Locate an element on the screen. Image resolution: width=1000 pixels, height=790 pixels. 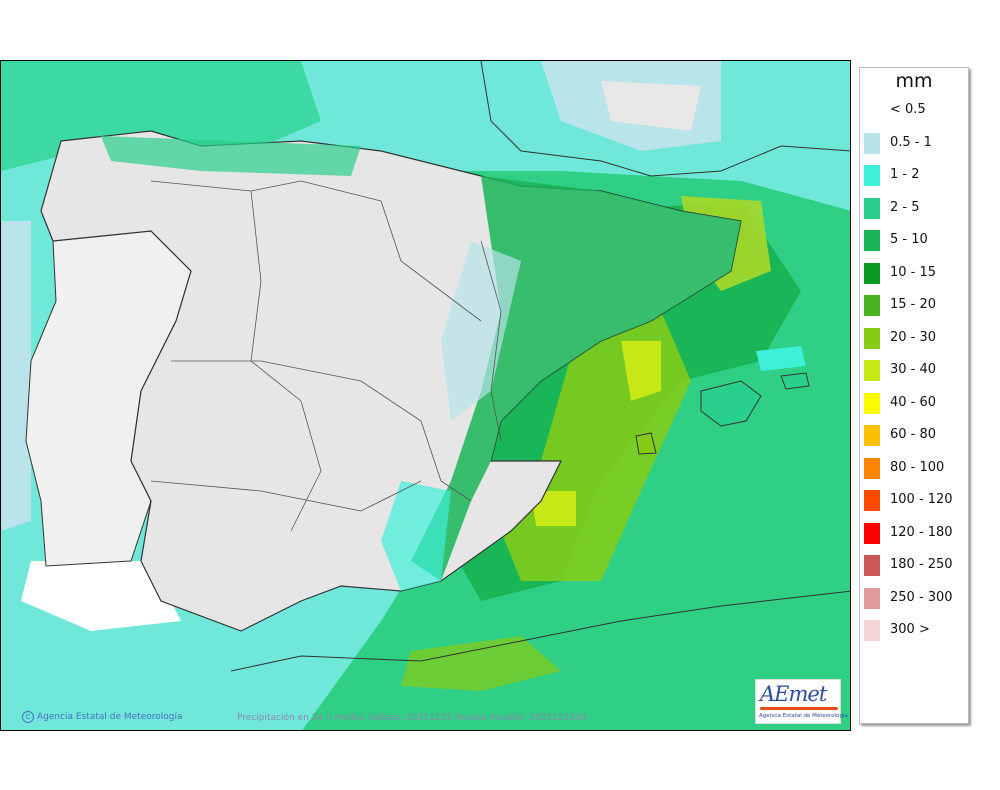
legend-label: 30 - 40 is located at coordinates (913, 369).